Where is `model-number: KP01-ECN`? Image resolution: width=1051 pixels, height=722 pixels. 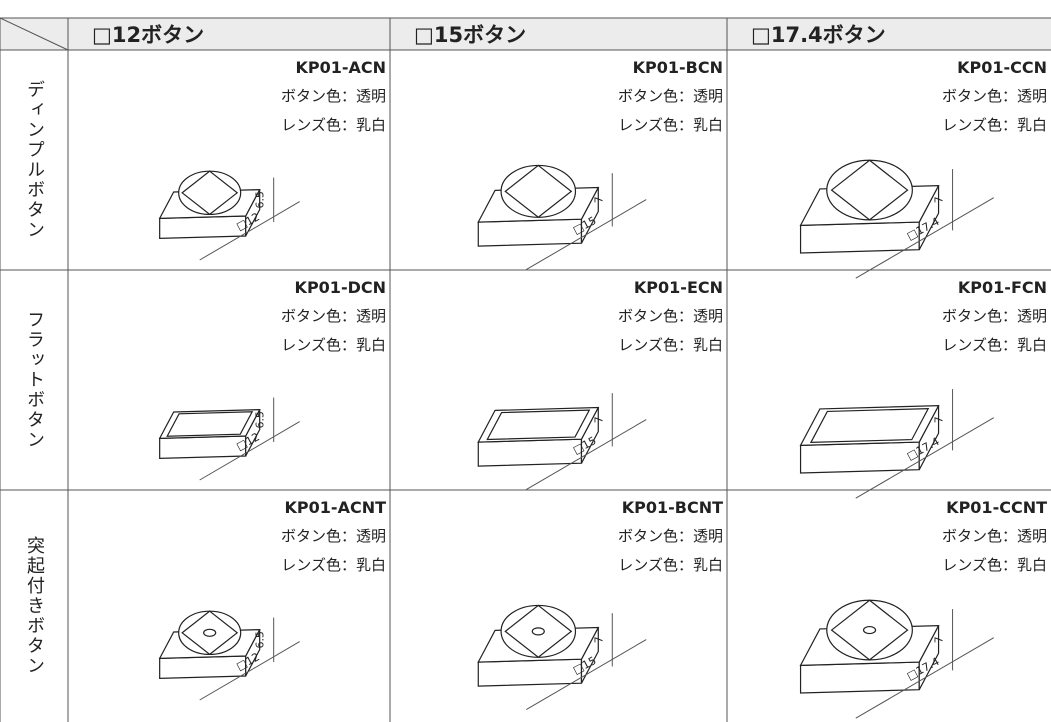
model-number: KP01-ECN is located at coordinates (678, 287).